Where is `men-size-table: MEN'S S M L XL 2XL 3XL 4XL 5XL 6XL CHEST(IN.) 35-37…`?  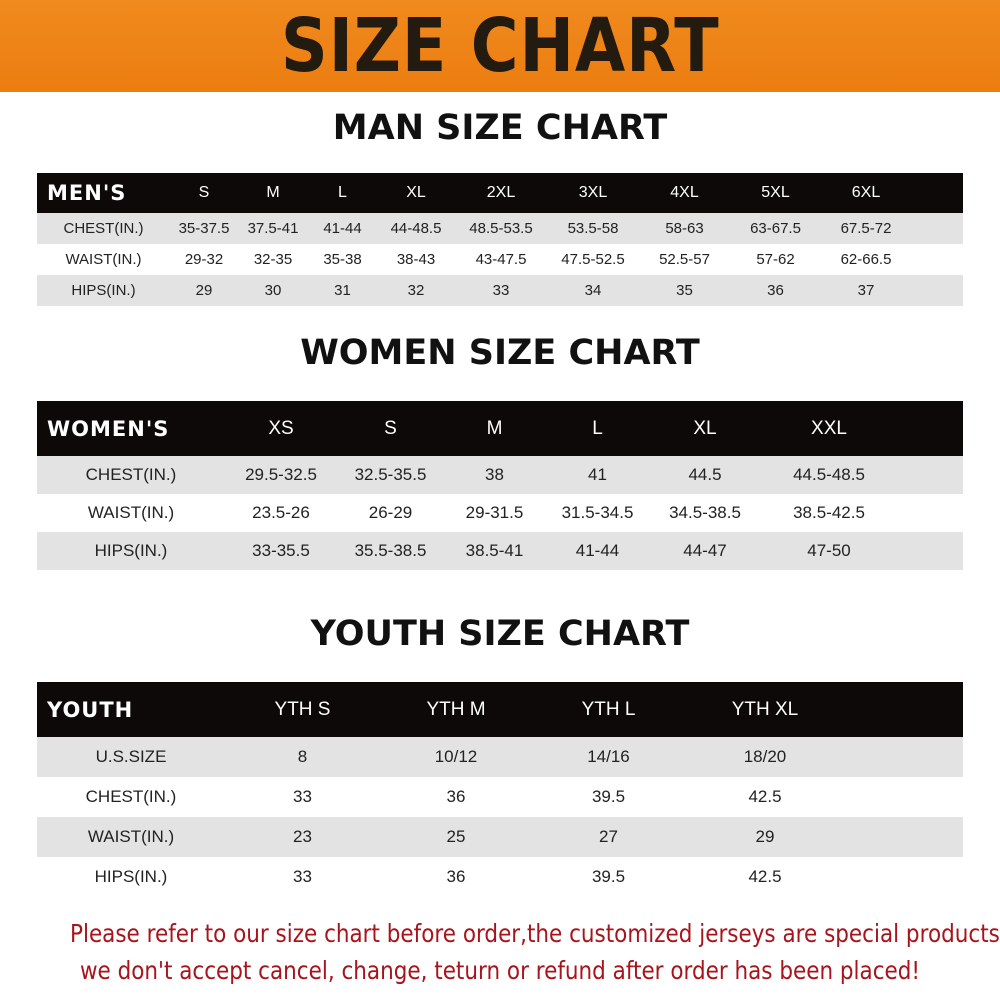 men-size-table: MEN'S S M L XL 2XL 3XL 4XL 5XL 6XL CHEST(IN.) 35-37… is located at coordinates (500, 239).